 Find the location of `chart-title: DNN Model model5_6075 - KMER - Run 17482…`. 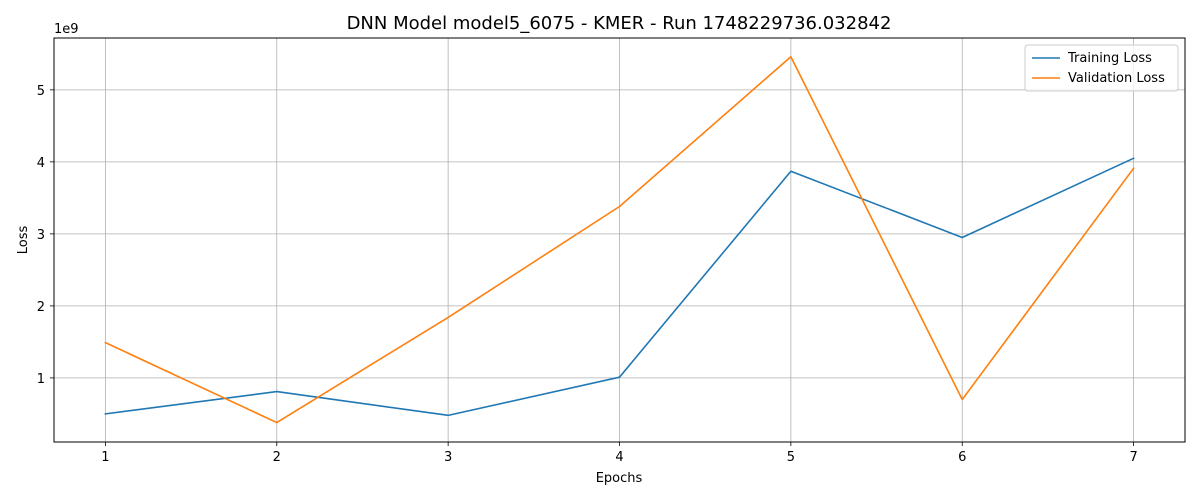

chart-title: DNN Model model5_6075 - KMER - Run 17482… is located at coordinates (619, 23).